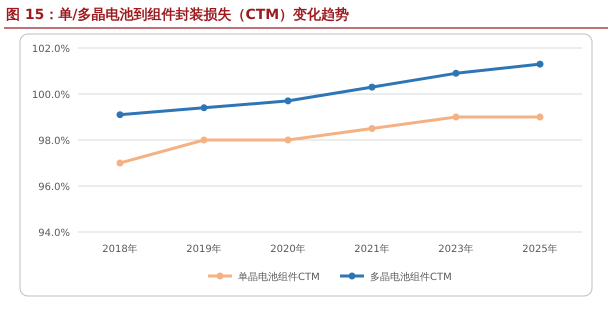 The image size is (612, 333). I want to click on x-tick-label: 2020年, so click(288, 249).